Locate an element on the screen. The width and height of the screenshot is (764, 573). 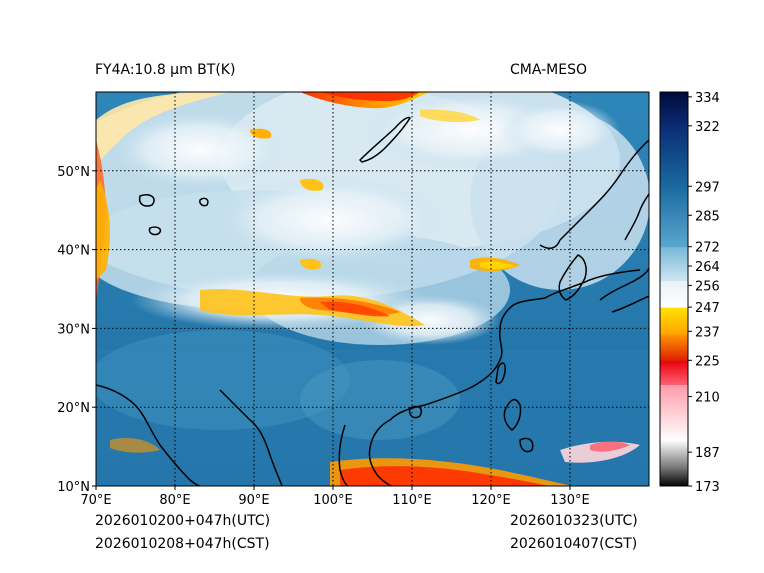
map-title: FY4A:10.8 µm BT(K) is located at coordinates (165, 70).